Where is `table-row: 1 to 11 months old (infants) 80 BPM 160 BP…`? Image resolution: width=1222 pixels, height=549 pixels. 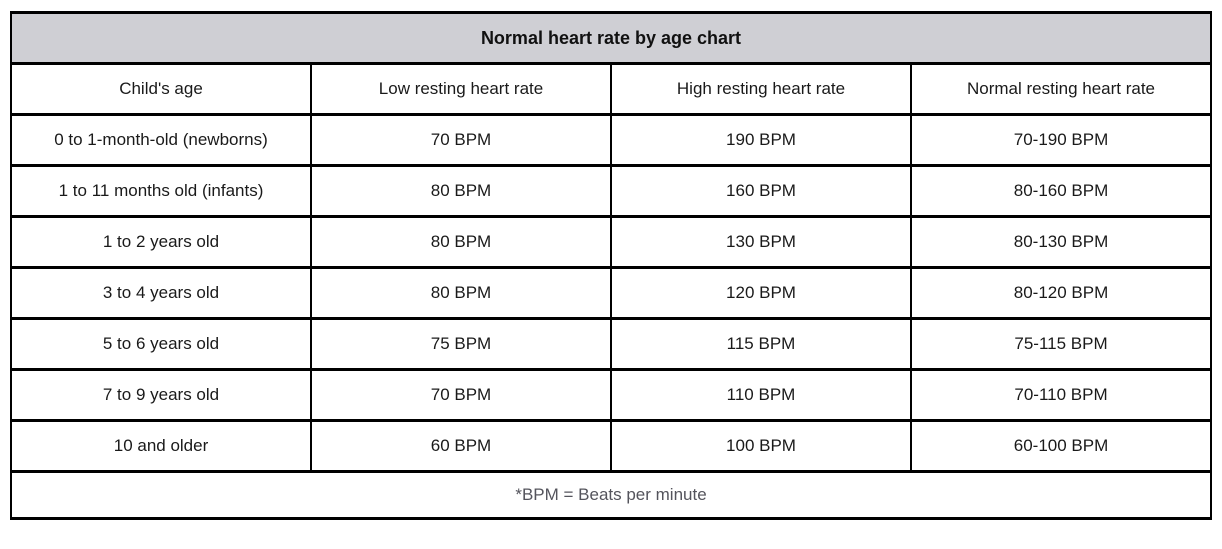
table-row: 1 to 11 months old (infants) 80 BPM 160 BP… is located at coordinates (611, 191).